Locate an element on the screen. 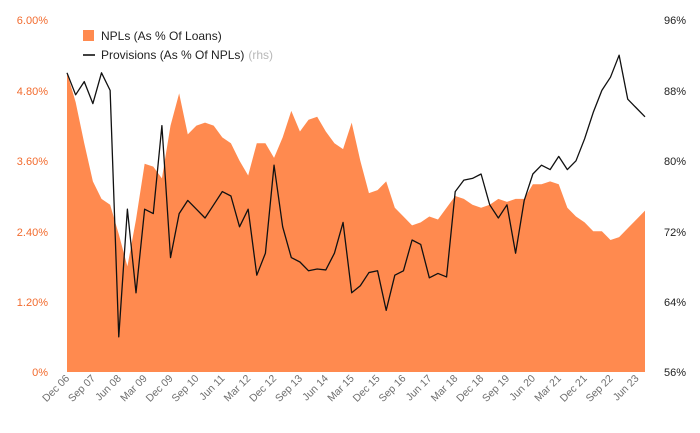  x-tick-label: Dec 18 is located at coordinates (470, 389).